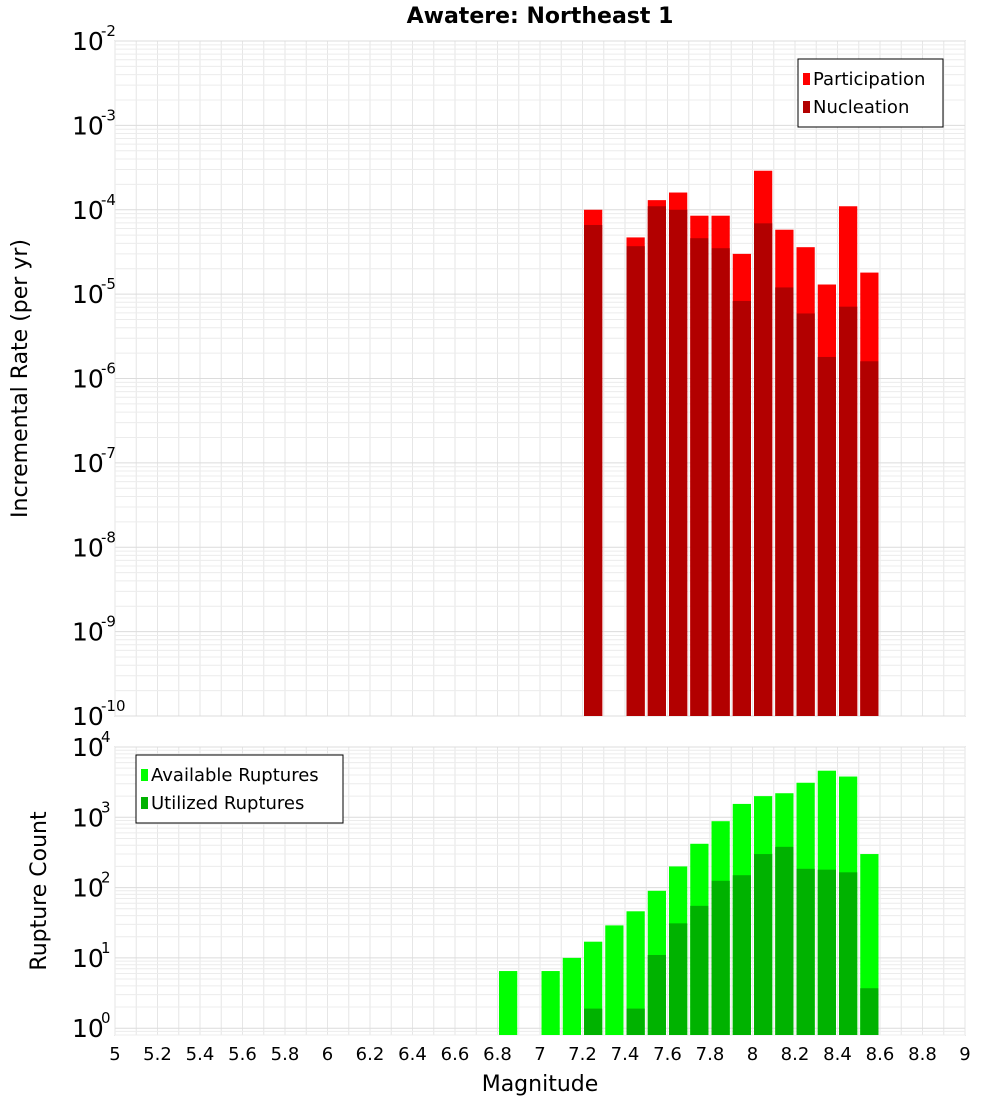 The width and height of the screenshot is (1000, 1100). Describe the element at coordinates (113, 706) in the screenshot. I see `y-tick-exponent: -10` at that location.